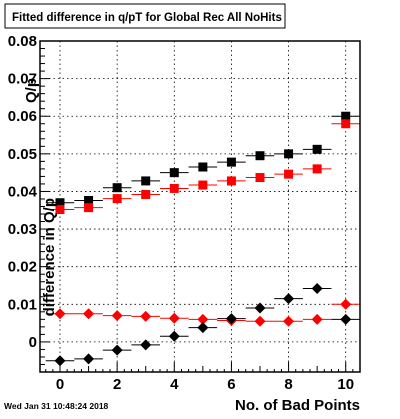 The image size is (400, 419). Describe the element at coordinates (297, 405) in the screenshot. I see `x-axis-label: No. of Bad Points` at that location.